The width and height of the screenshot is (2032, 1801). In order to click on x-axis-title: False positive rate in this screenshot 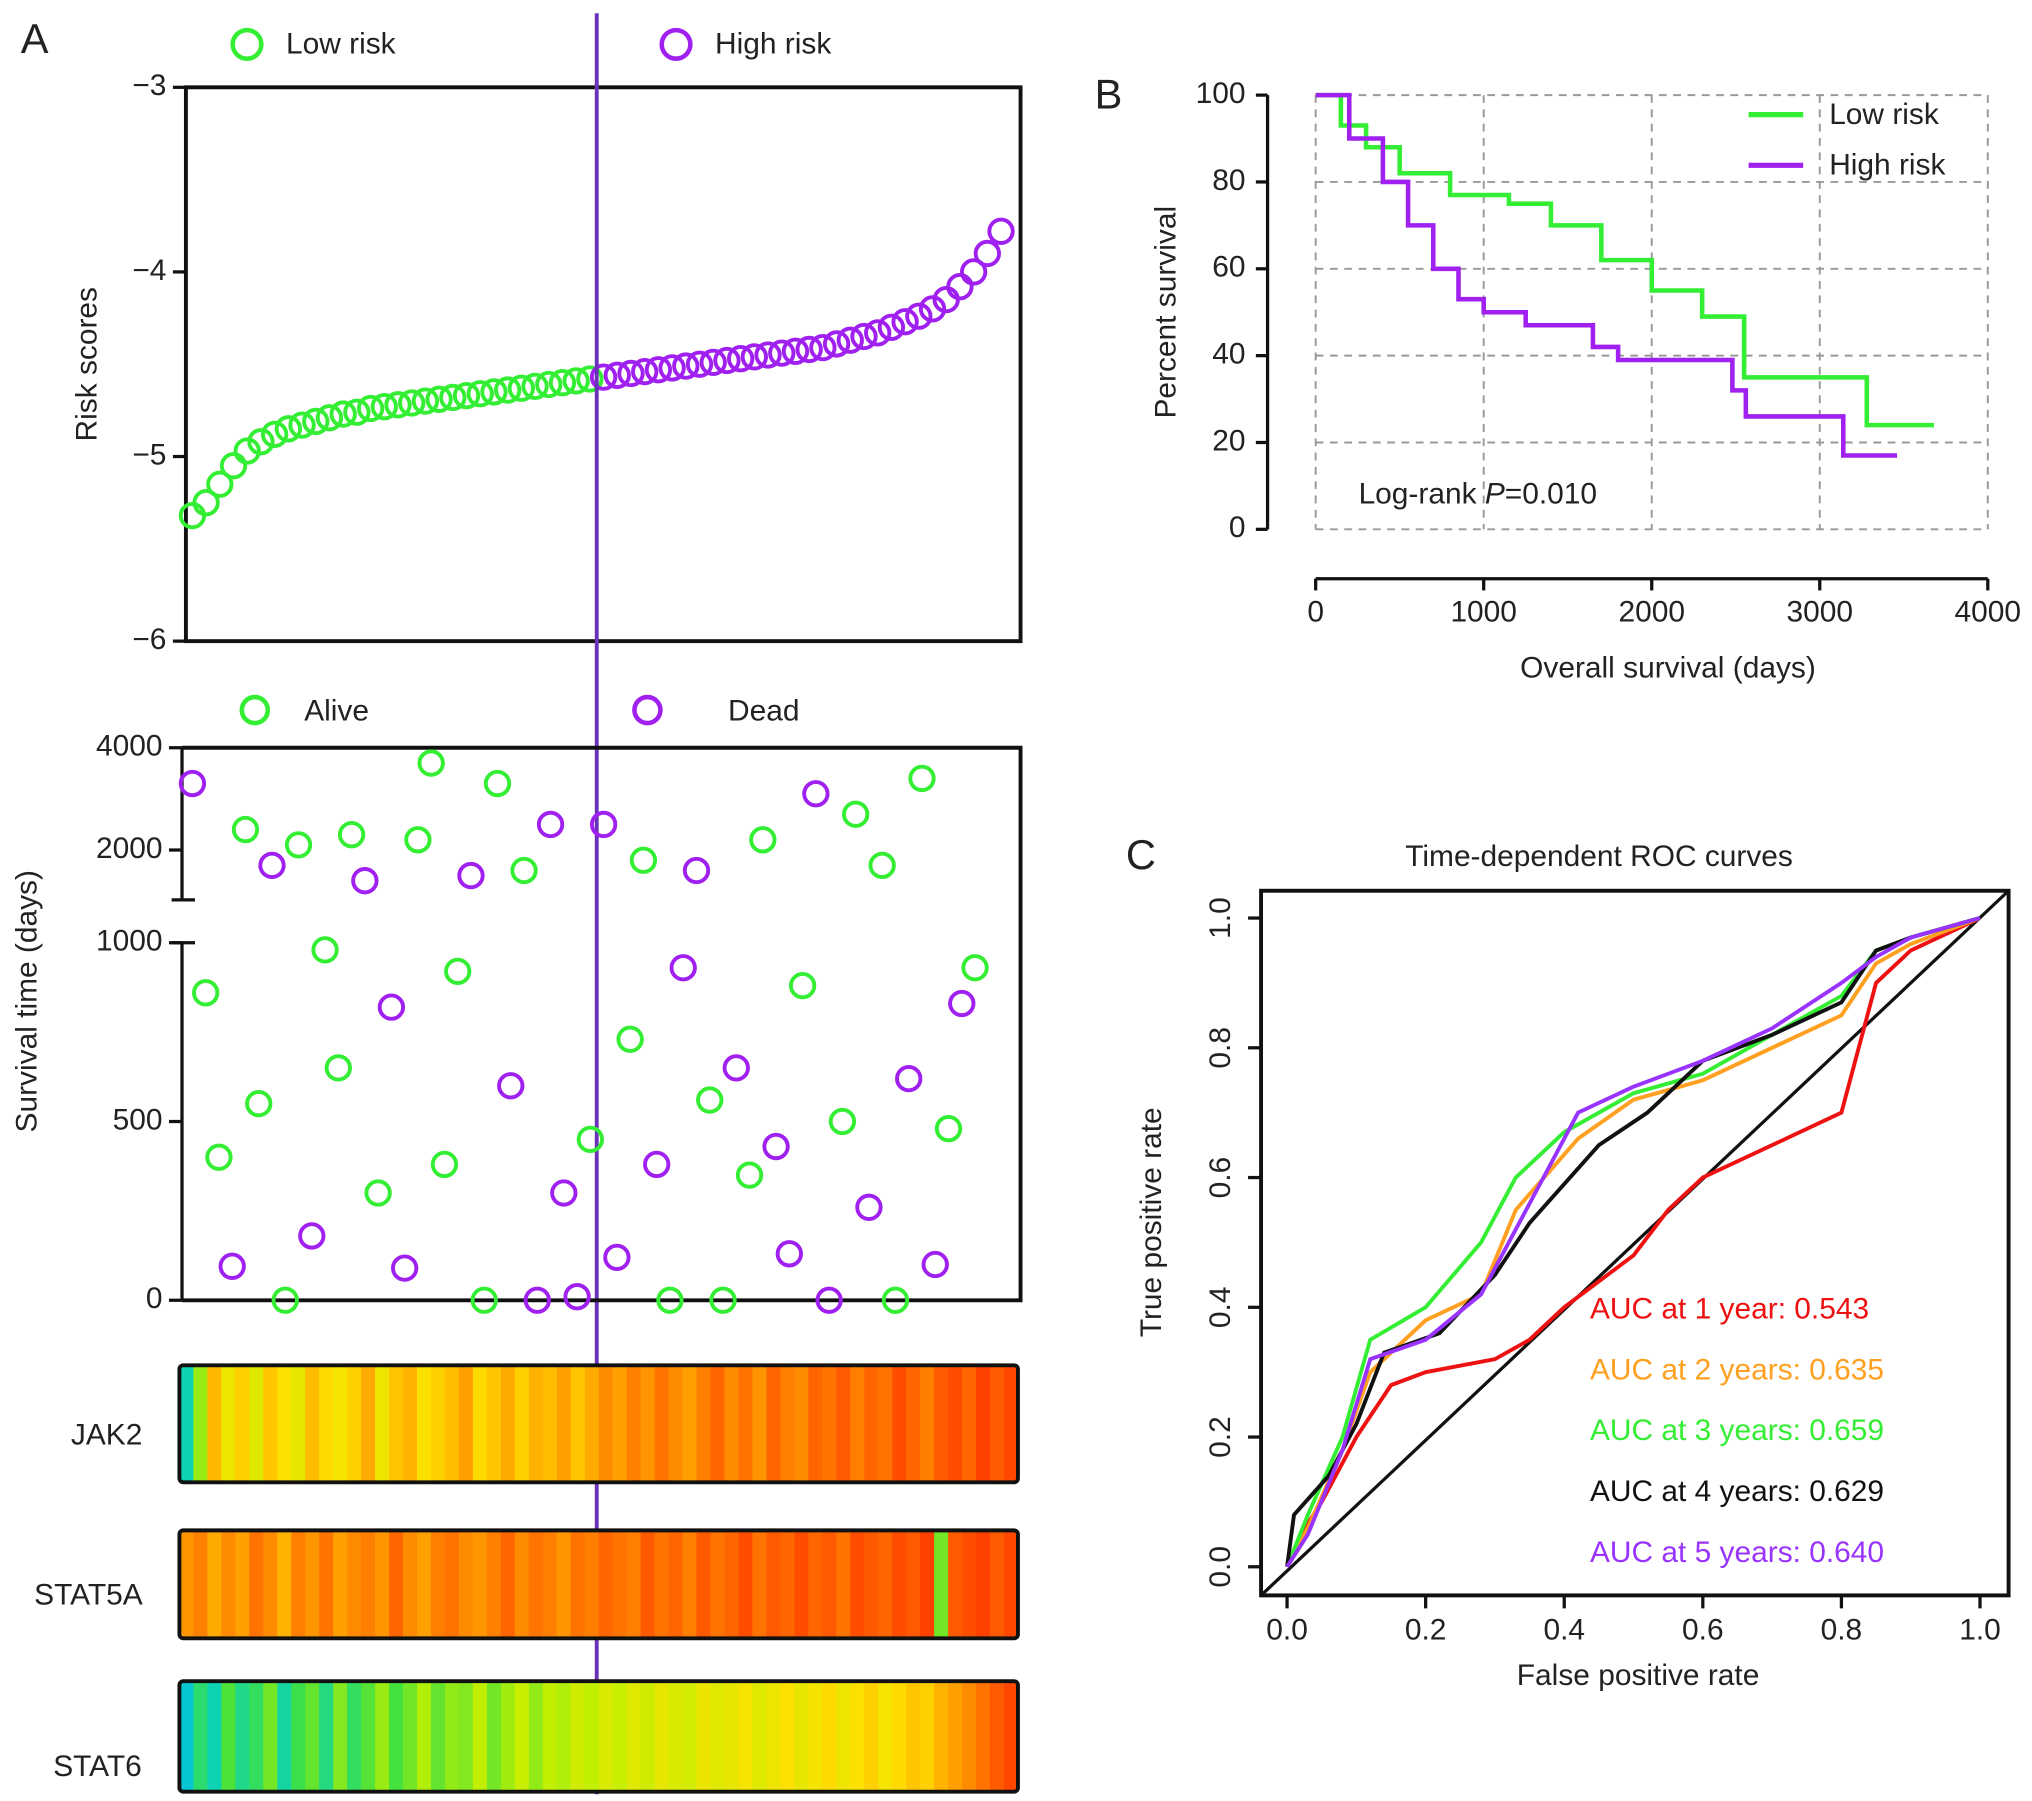, I will do `click(1638, 1675)`.